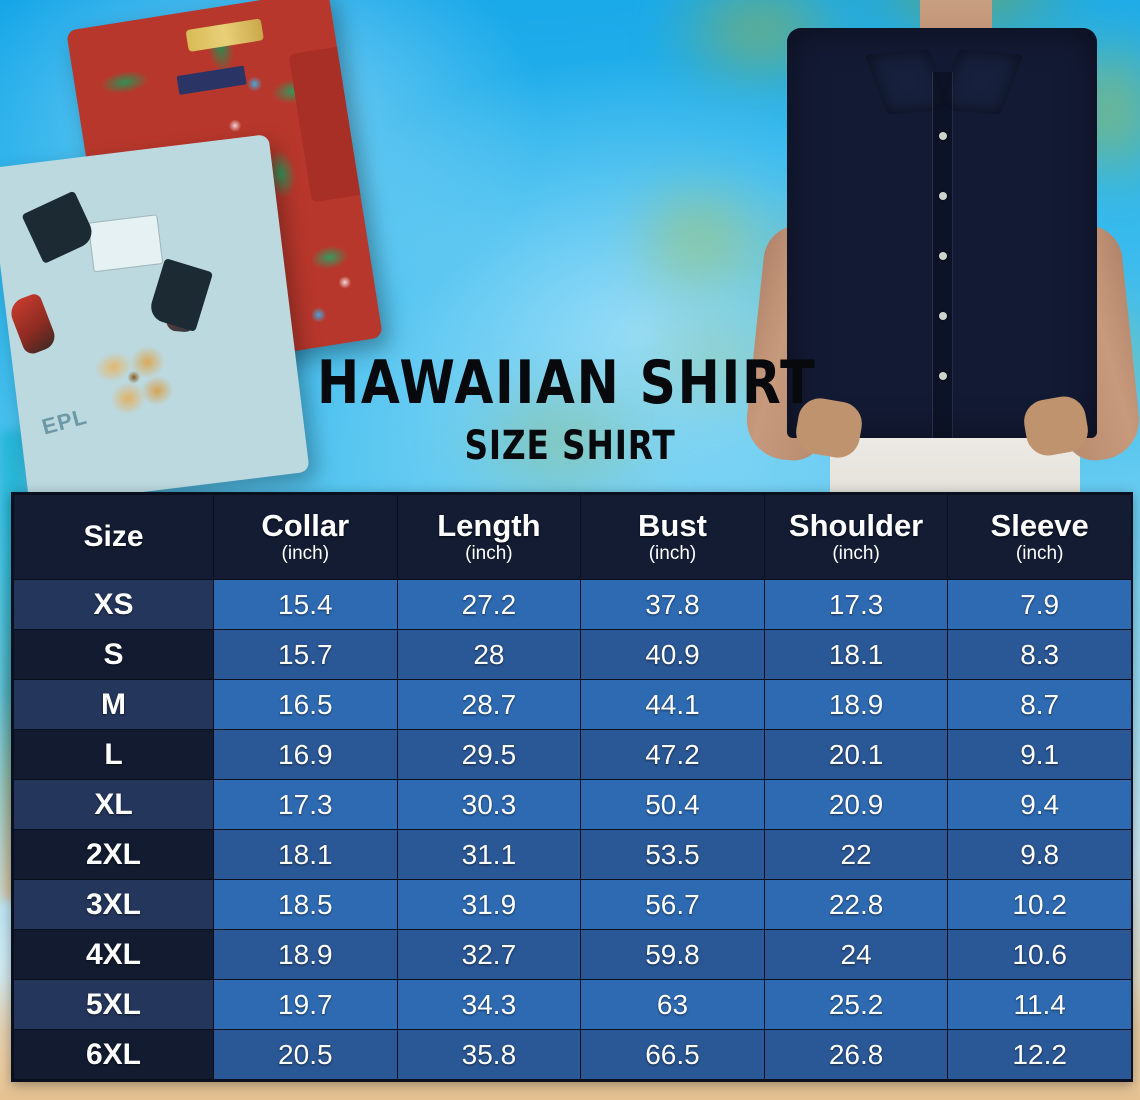 This screenshot has height=1100, width=1140. I want to click on cell-length: 32.7, so click(489, 954).